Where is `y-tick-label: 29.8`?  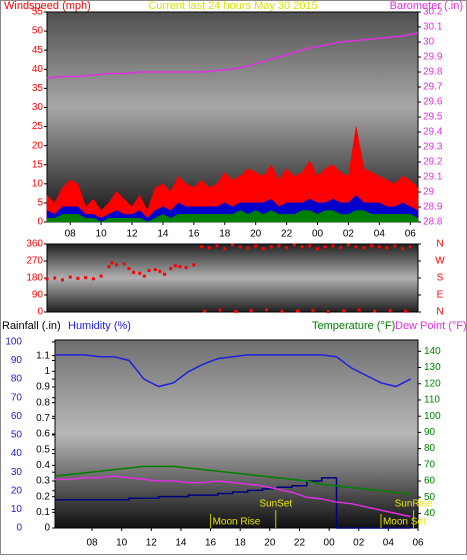 y-tick-label: 29.8 is located at coordinates (433, 72).